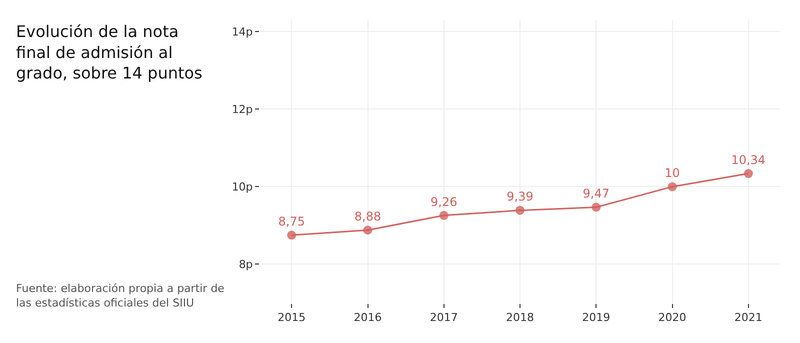 The image size is (800, 343). I want to click on data-label: 9,39, so click(520, 197).